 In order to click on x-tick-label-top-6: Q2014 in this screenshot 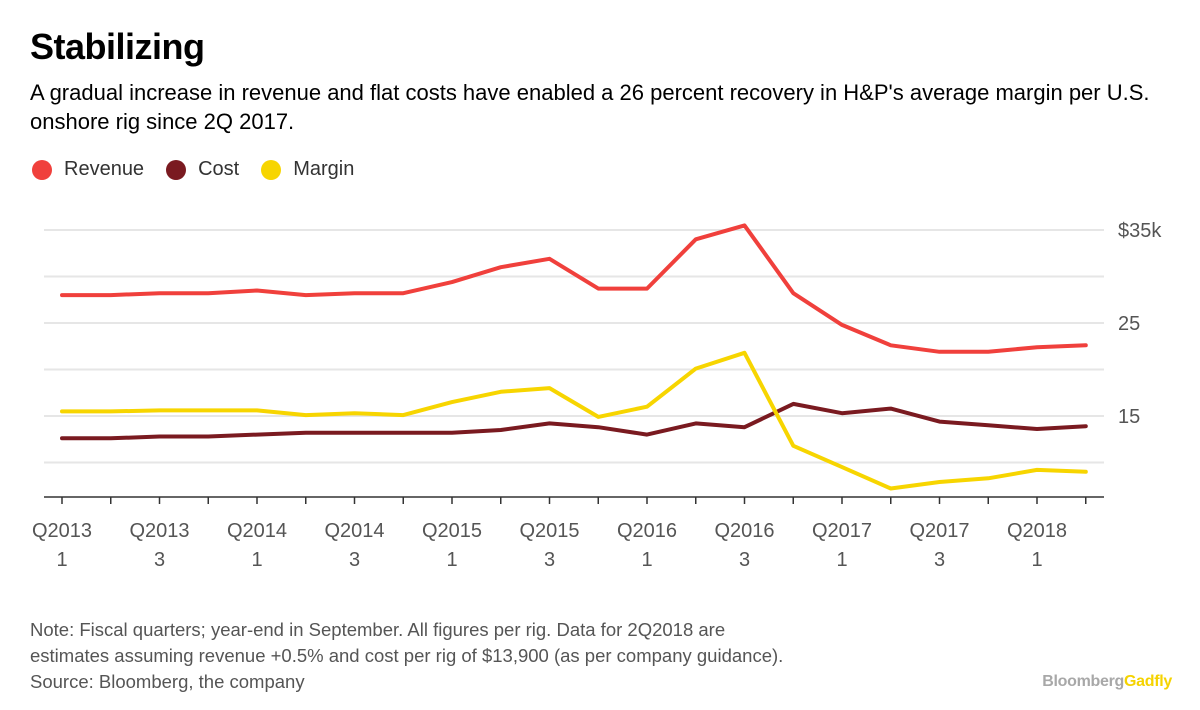, I will do `click(354, 531)`.